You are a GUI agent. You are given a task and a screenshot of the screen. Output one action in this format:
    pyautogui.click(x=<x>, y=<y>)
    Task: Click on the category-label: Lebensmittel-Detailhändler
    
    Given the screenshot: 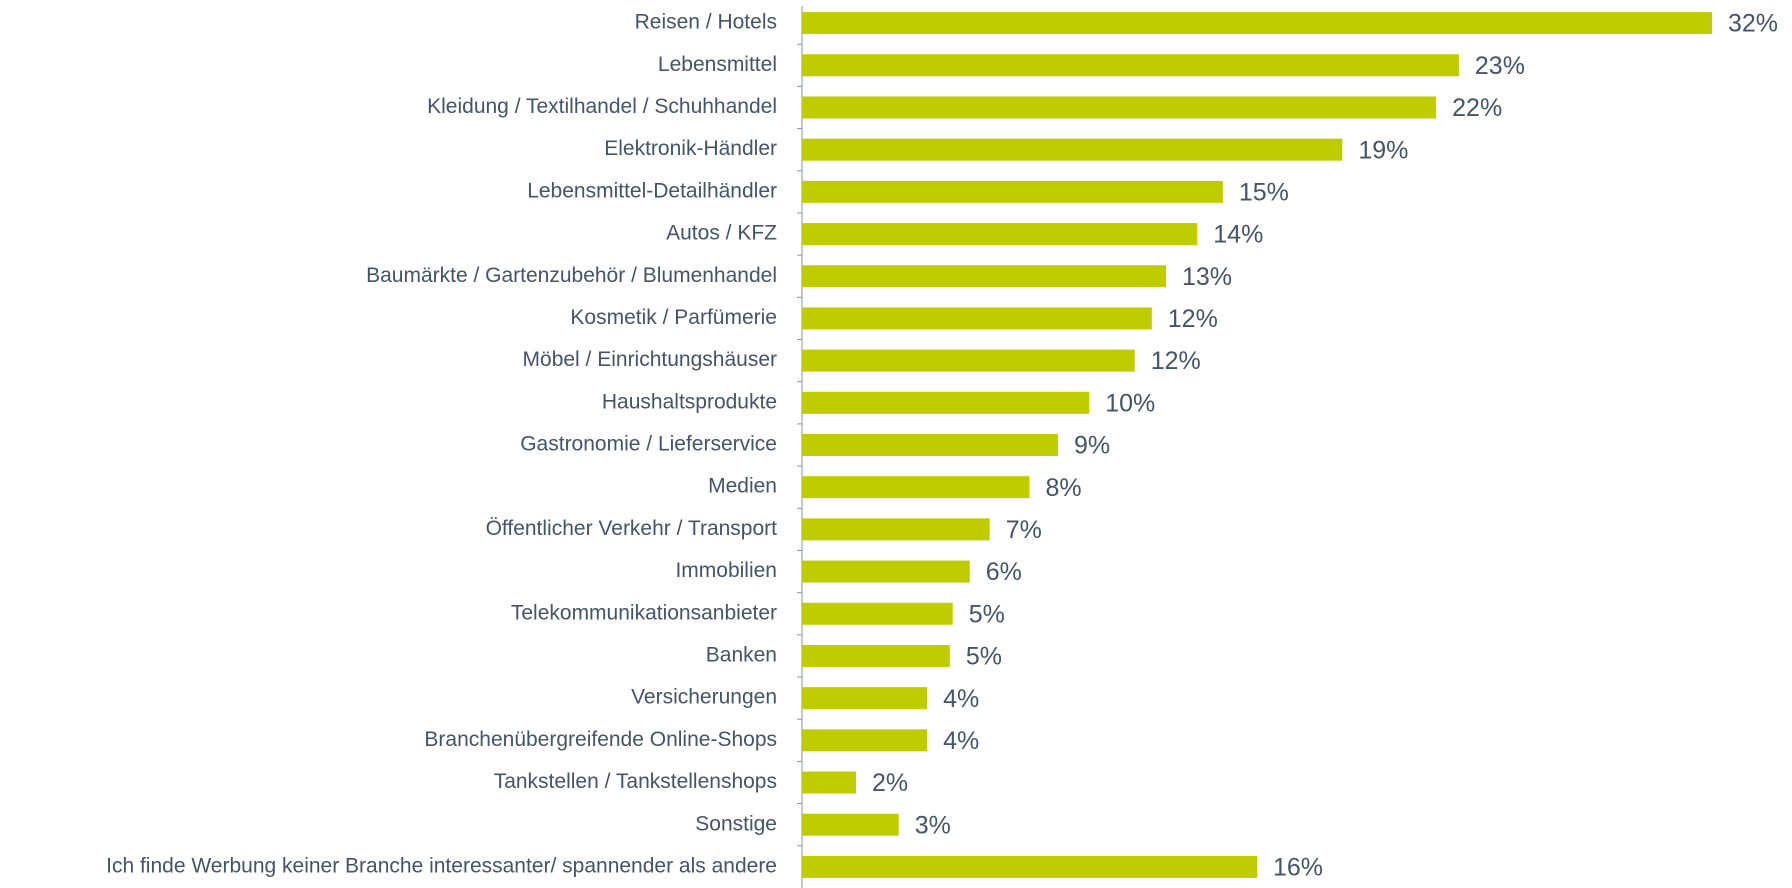 What is the action you would take?
    pyautogui.click(x=652, y=190)
    